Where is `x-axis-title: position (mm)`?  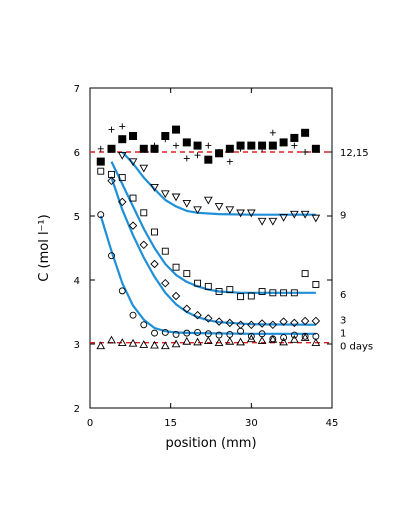 x-axis-title: position (mm) is located at coordinates (210, 443).